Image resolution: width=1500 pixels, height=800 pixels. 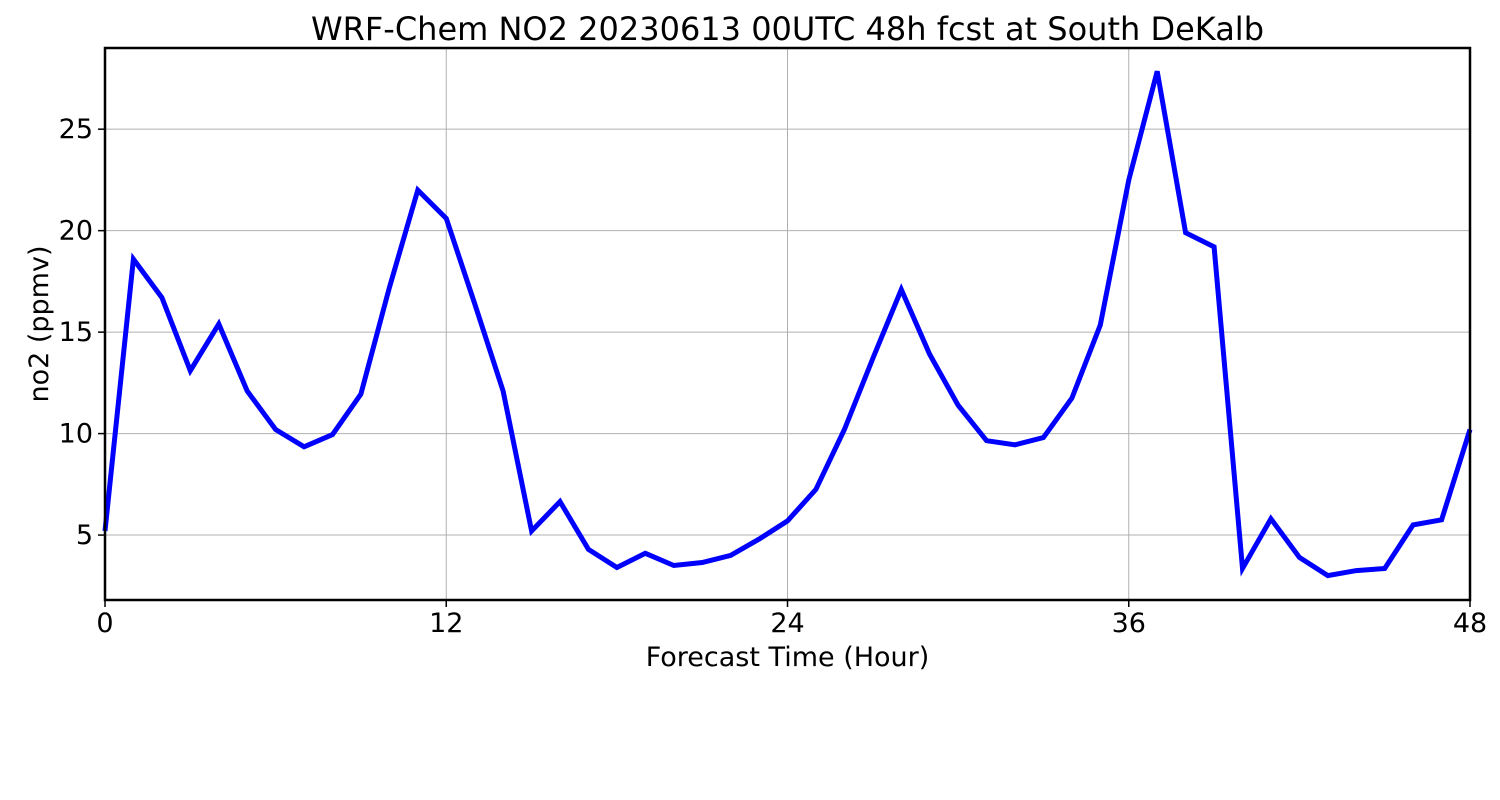 I want to click on x-tick-label: 48, so click(x=1470, y=623).